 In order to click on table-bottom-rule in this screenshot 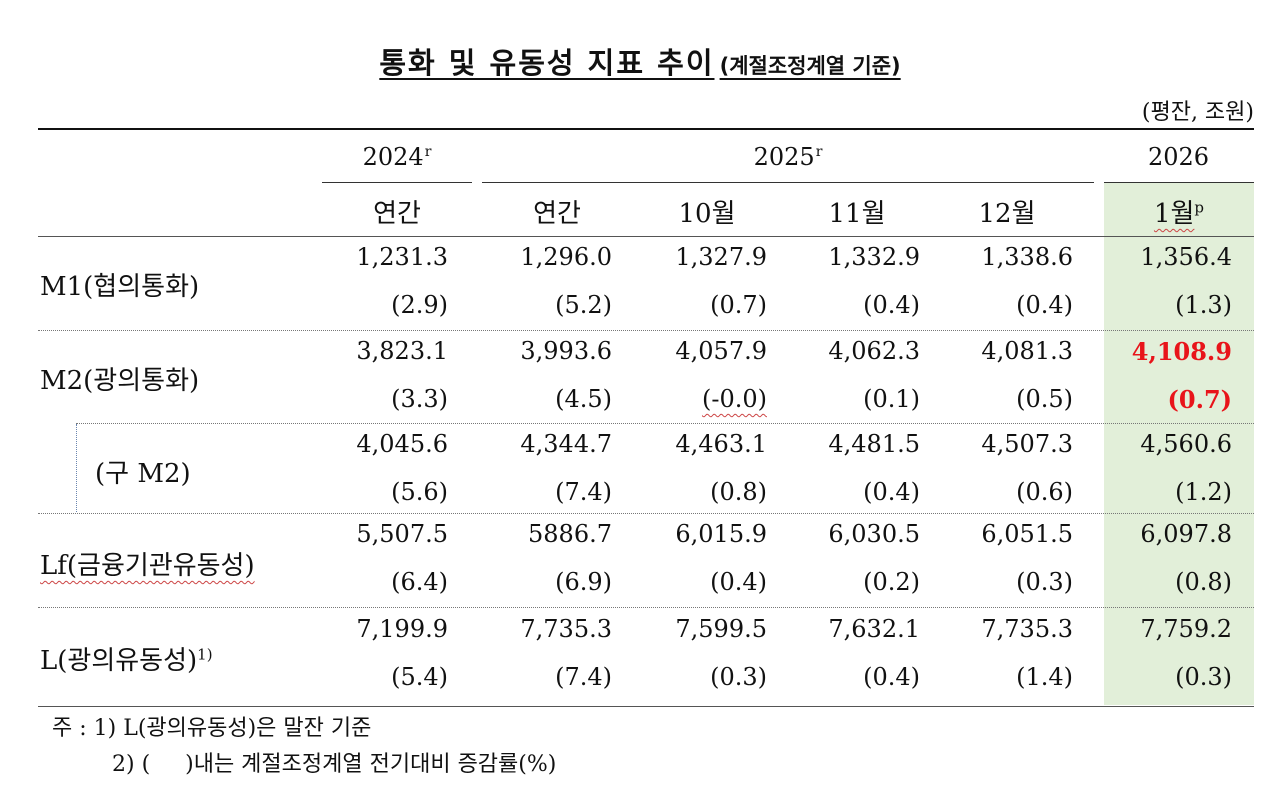, I will do `click(646, 706)`.